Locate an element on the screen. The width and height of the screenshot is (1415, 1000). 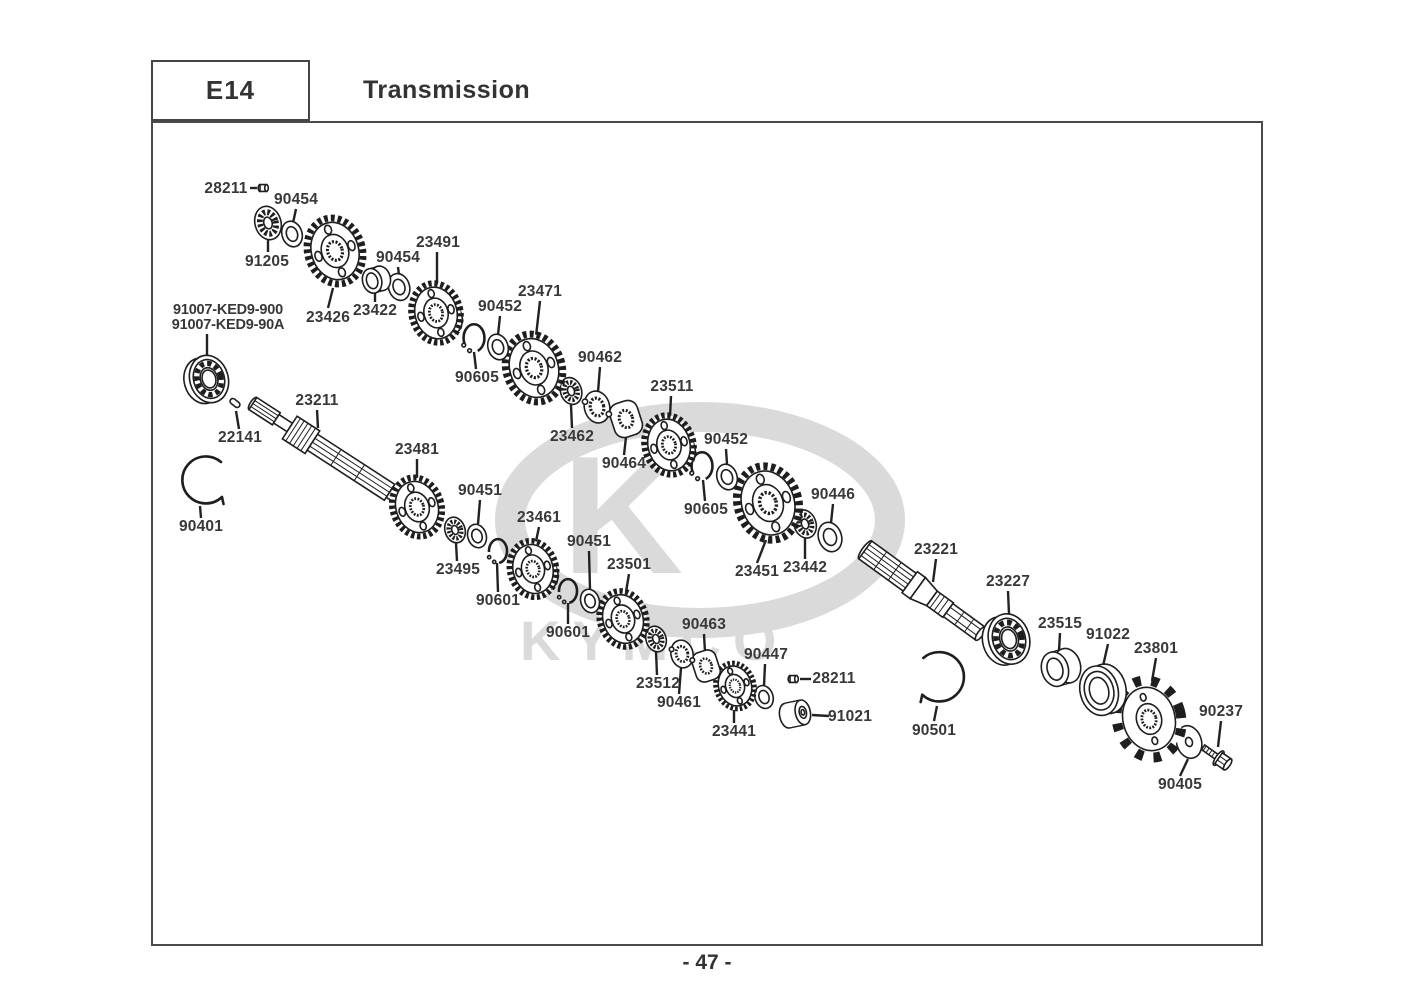
part-label-23221: 23221 is located at coordinates (936, 549).